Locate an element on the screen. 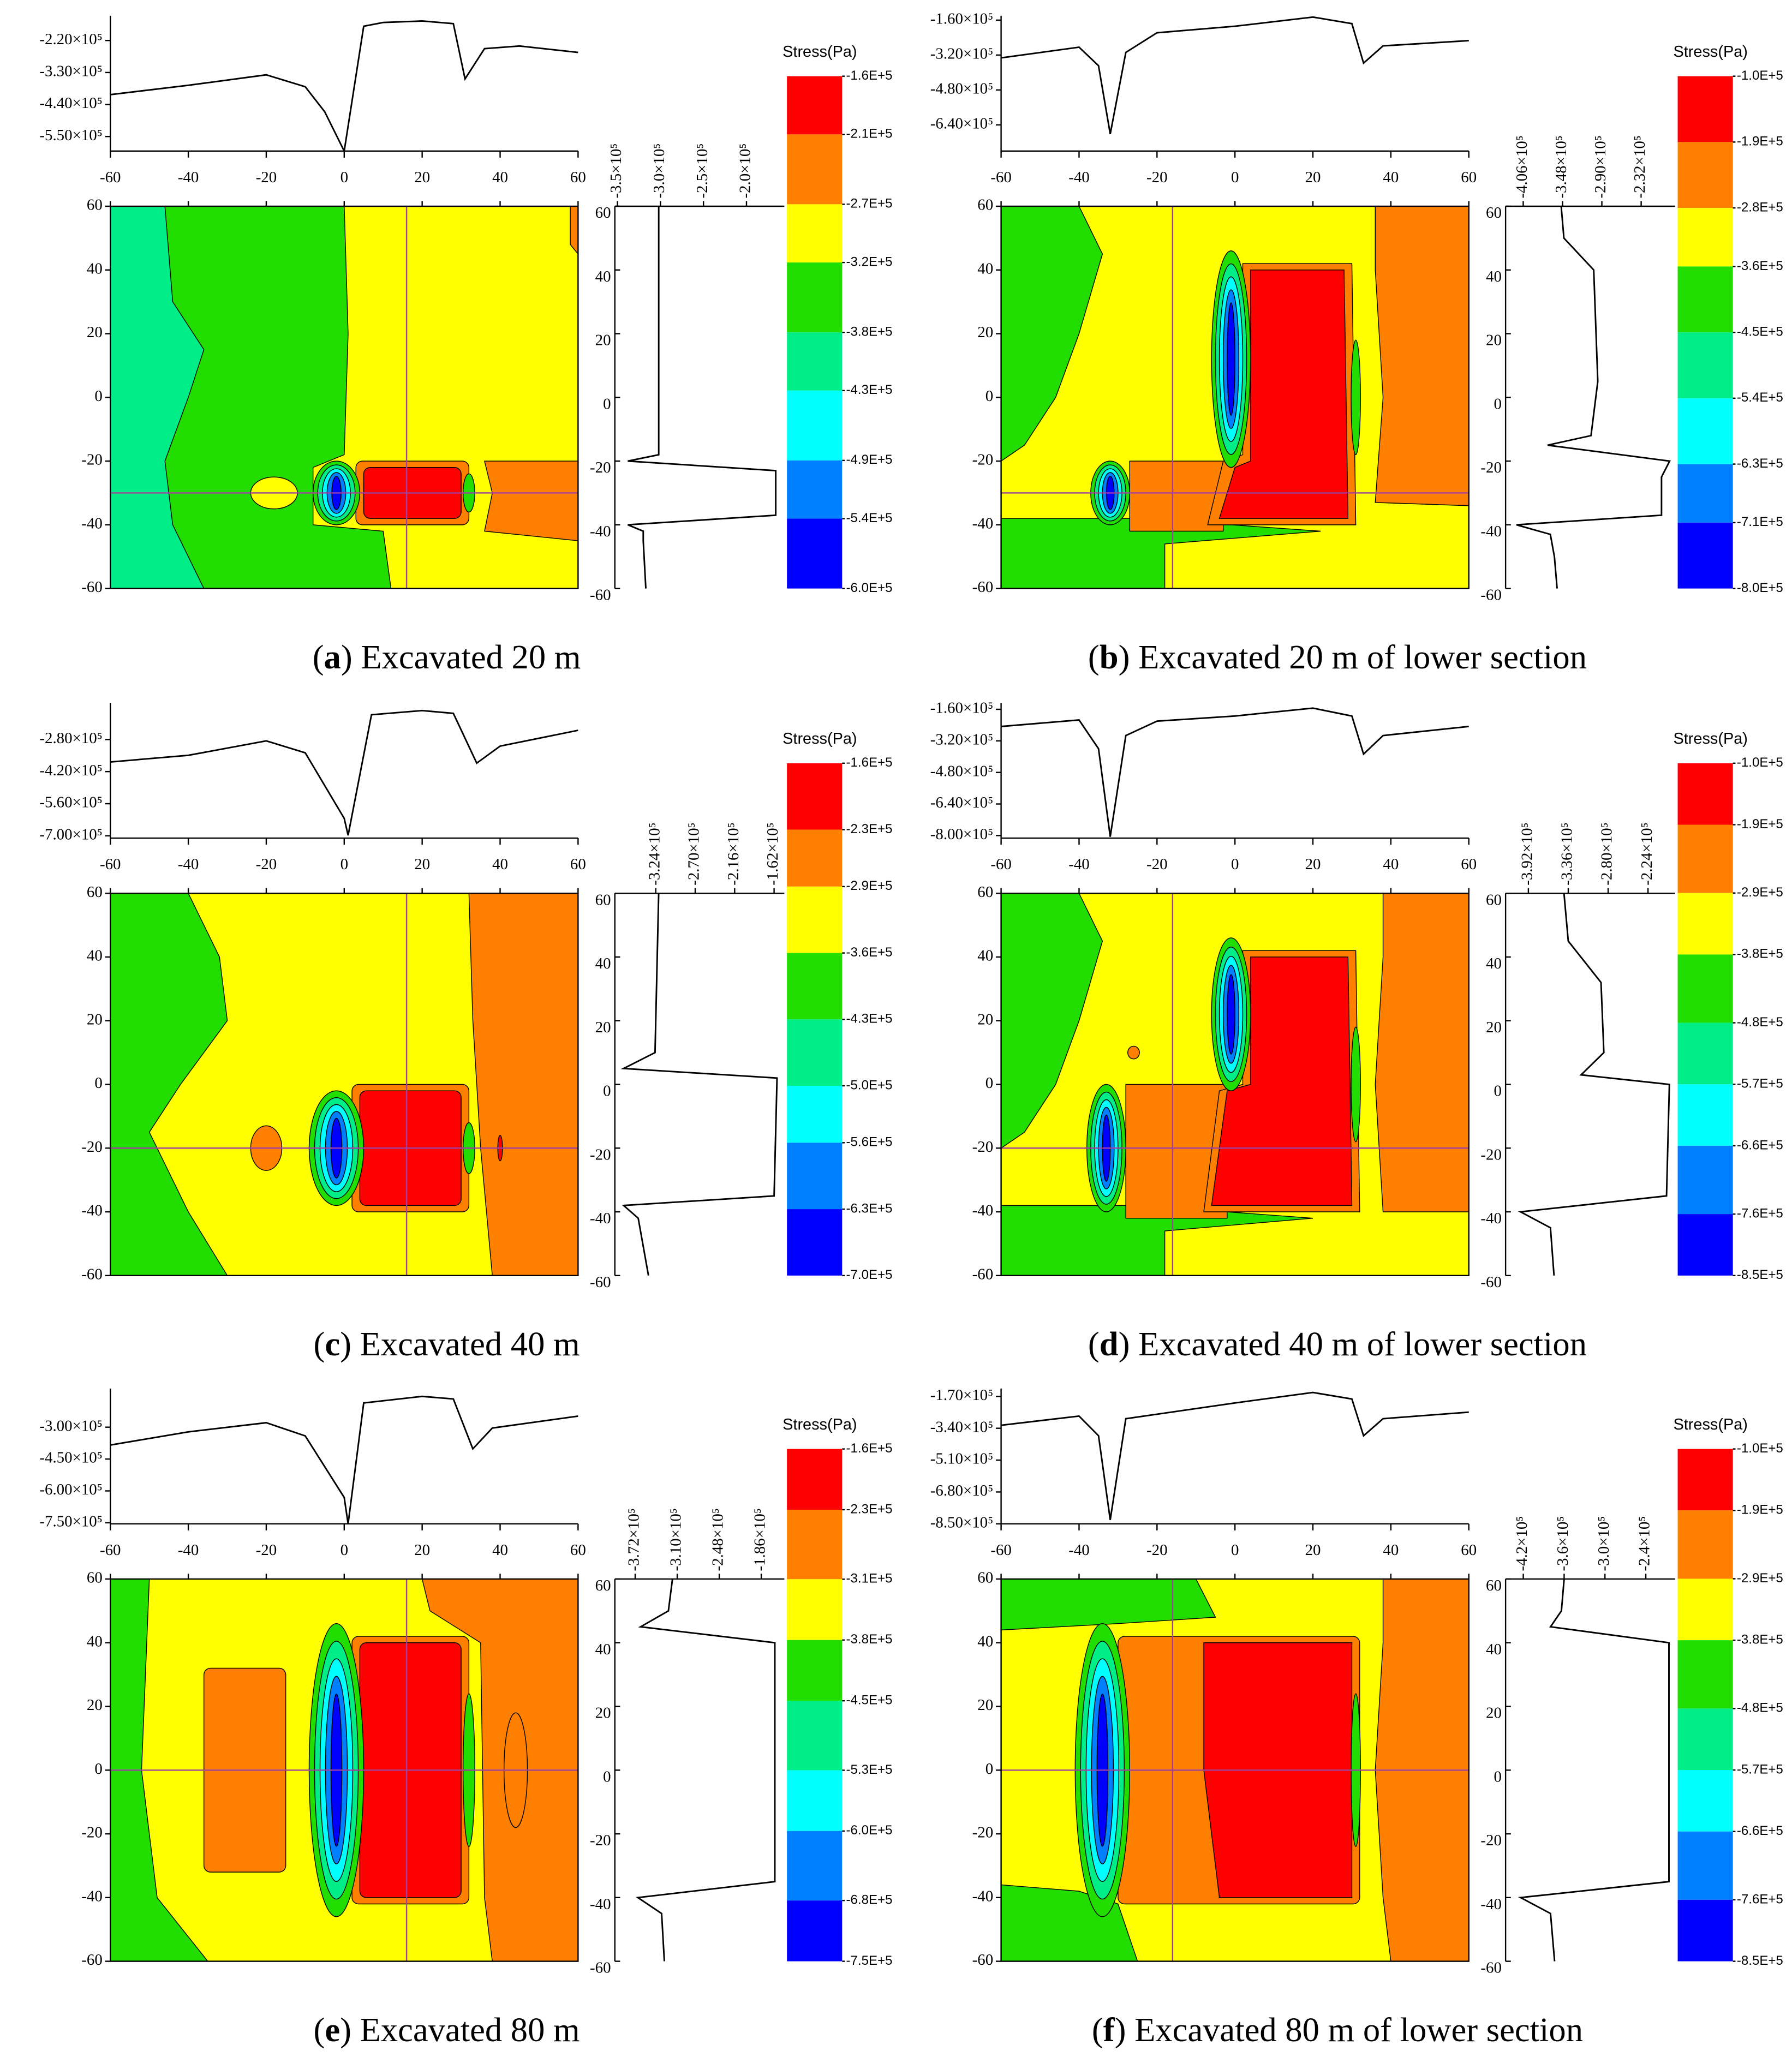 This screenshot has width=1792, height=2069. colorbar-label: -6.3E+5 is located at coordinates (1760, 463).